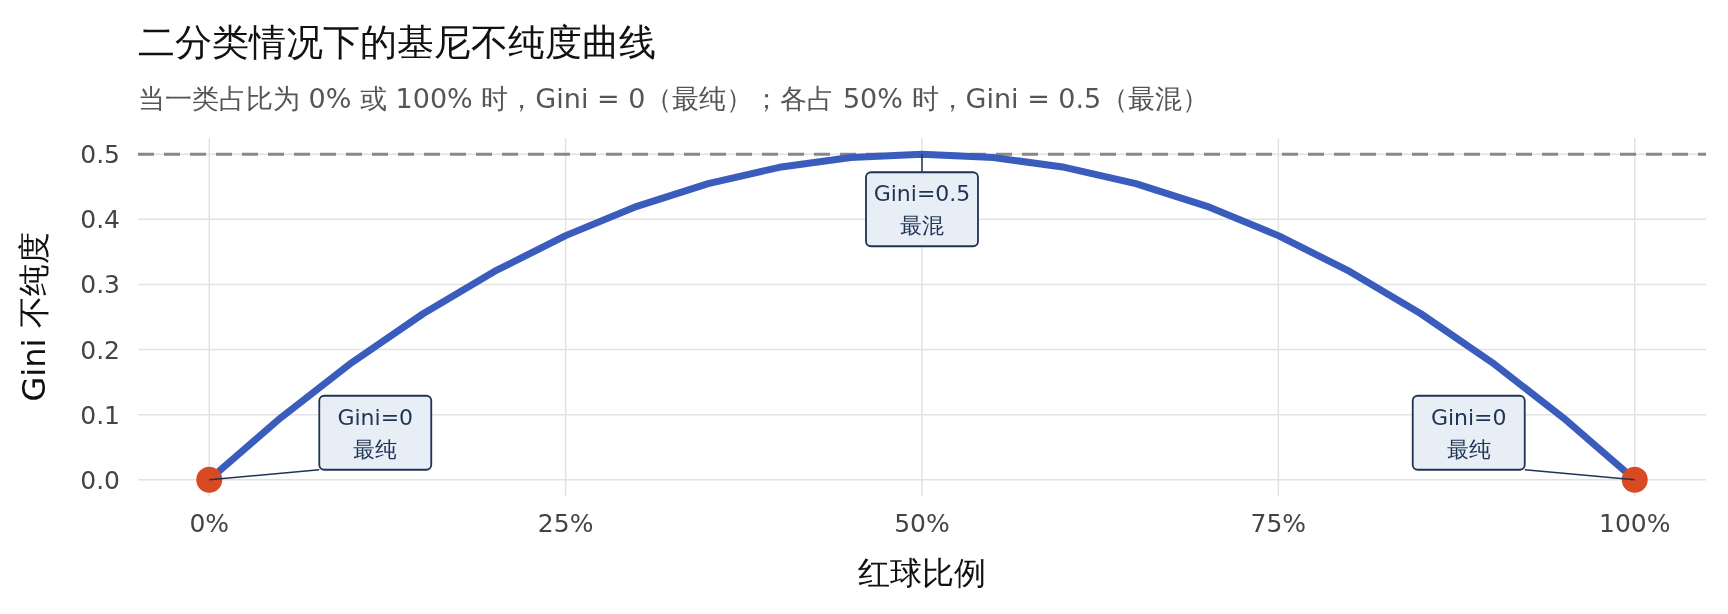  What do you see at coordinates (922, 523) in the screenshot?
I see `x-tick-label: 50%` at bounding box center [922, 523].